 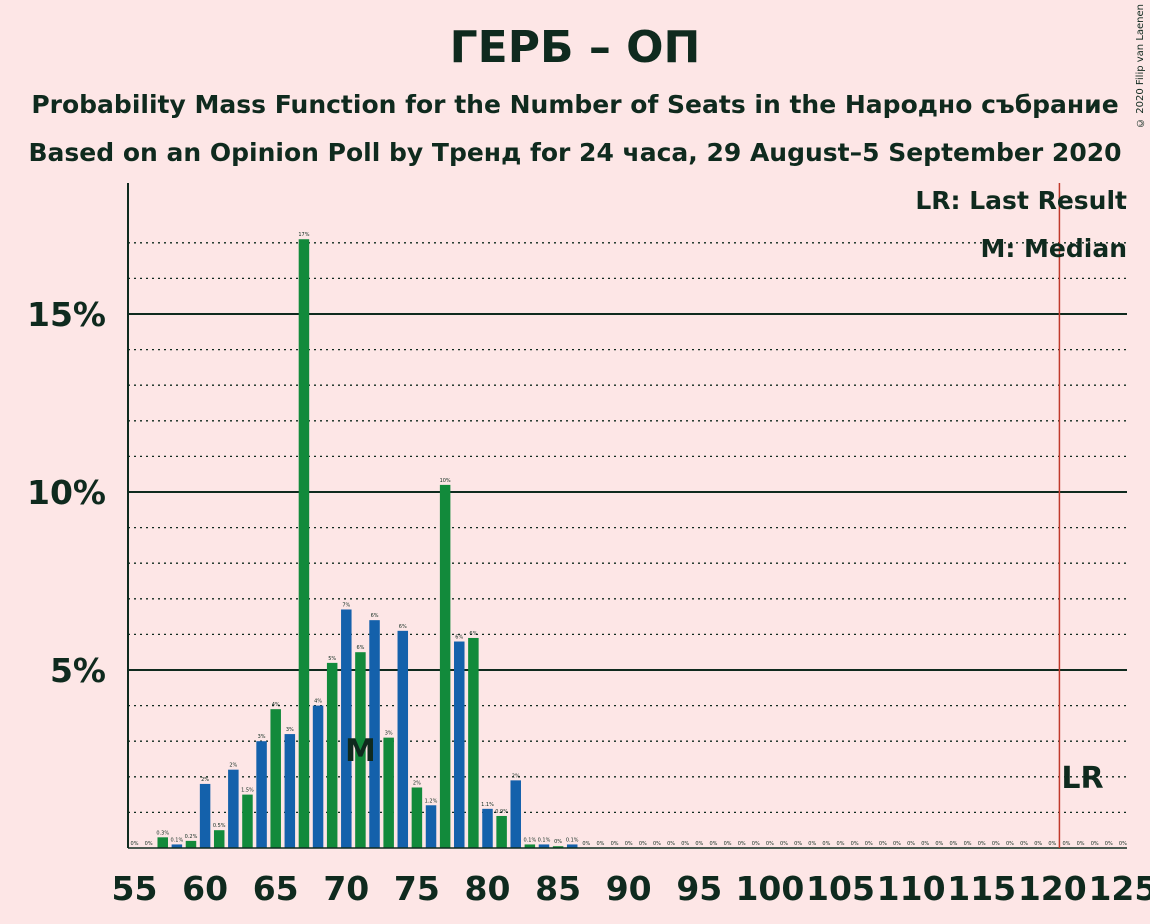 I want to click on bar-label-89: 0%, so click(x=615, y=844).